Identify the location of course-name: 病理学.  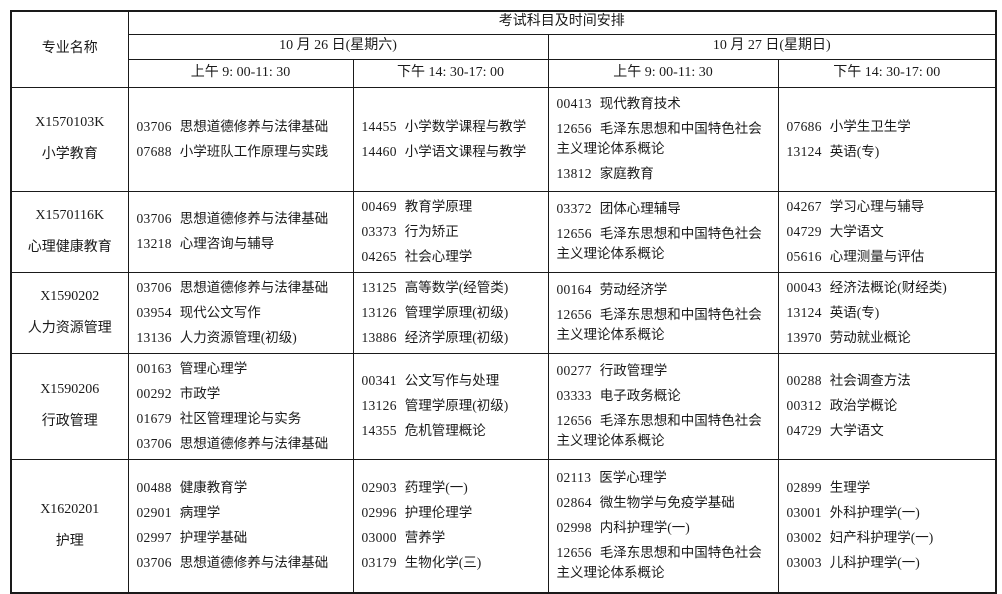
(200, 513).